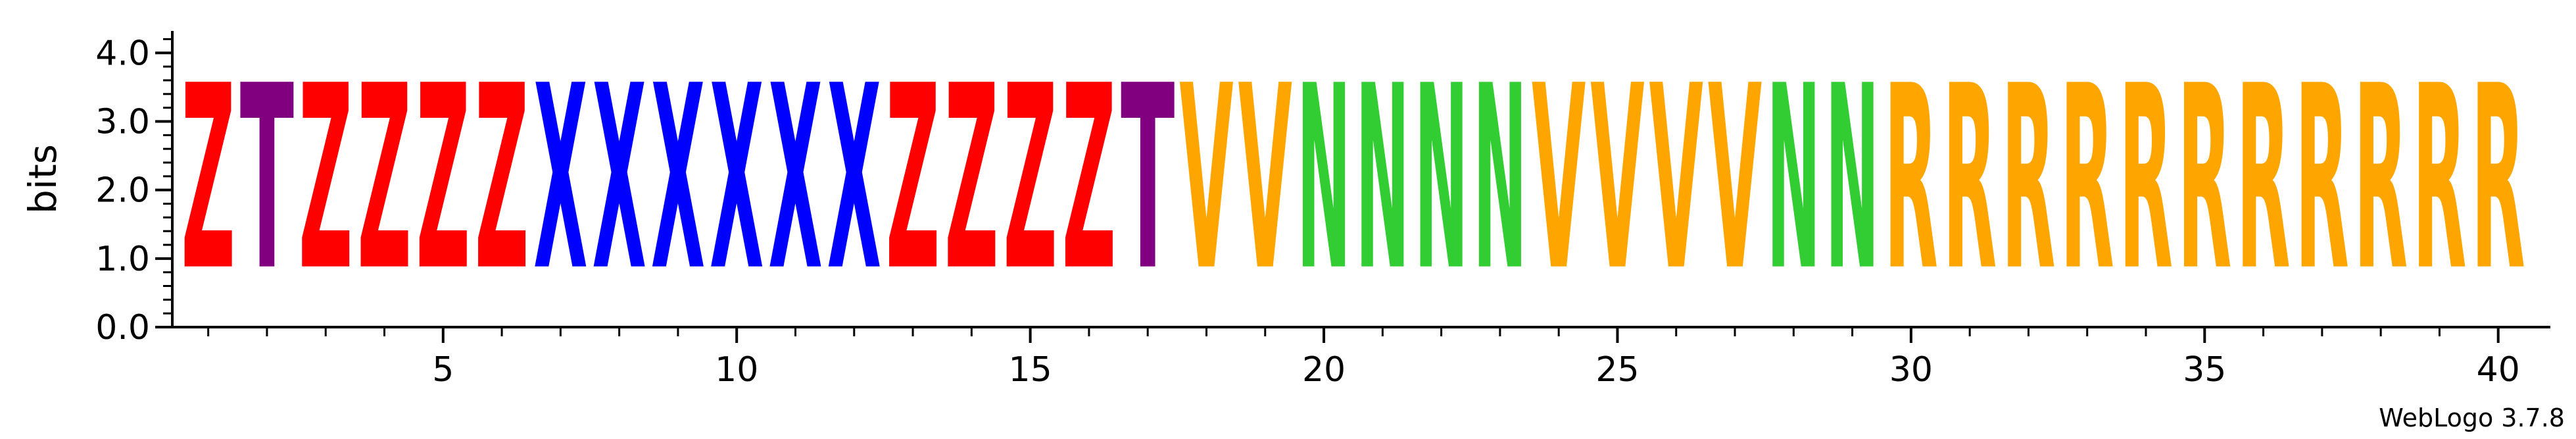  I want to click on x-tick-label: 25, so click(1617, 370).